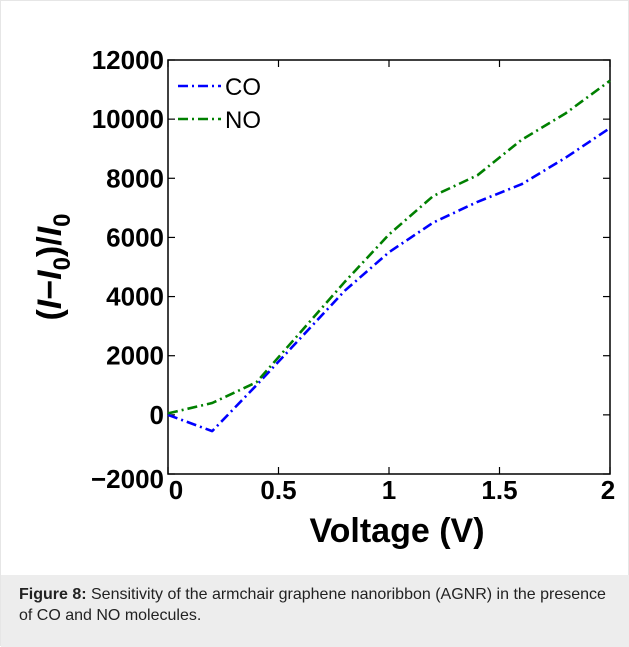 This screenshot has height=647, width=629. I want to click on y-tick-label: 2000, so click(135, 356).